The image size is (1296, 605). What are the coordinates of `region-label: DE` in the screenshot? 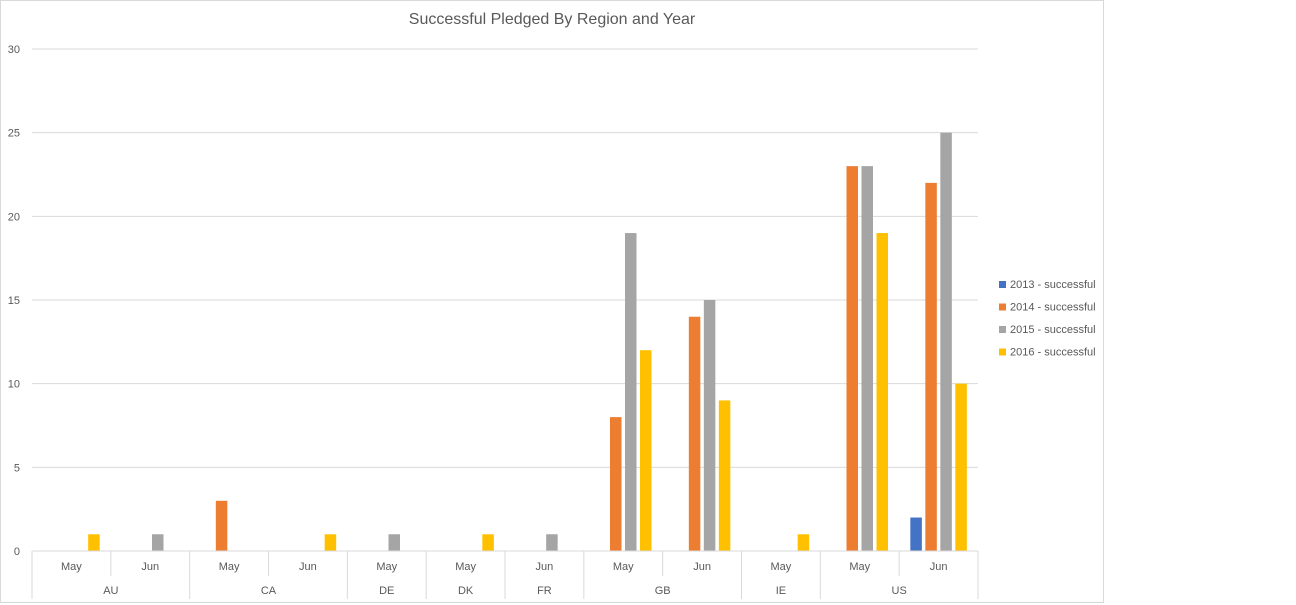 It's located at (386, 591).